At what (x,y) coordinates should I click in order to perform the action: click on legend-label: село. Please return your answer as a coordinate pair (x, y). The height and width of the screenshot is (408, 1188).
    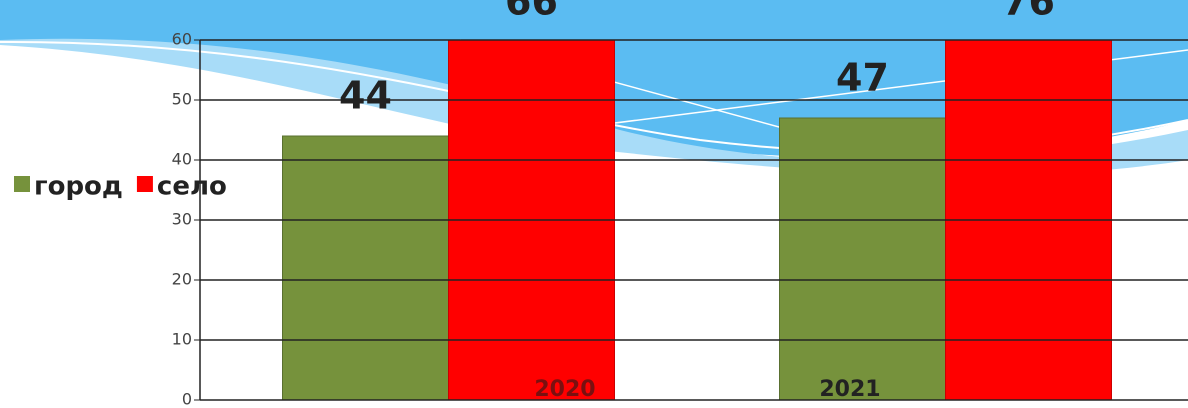
    Looking at the image, I should click on (192, 187).